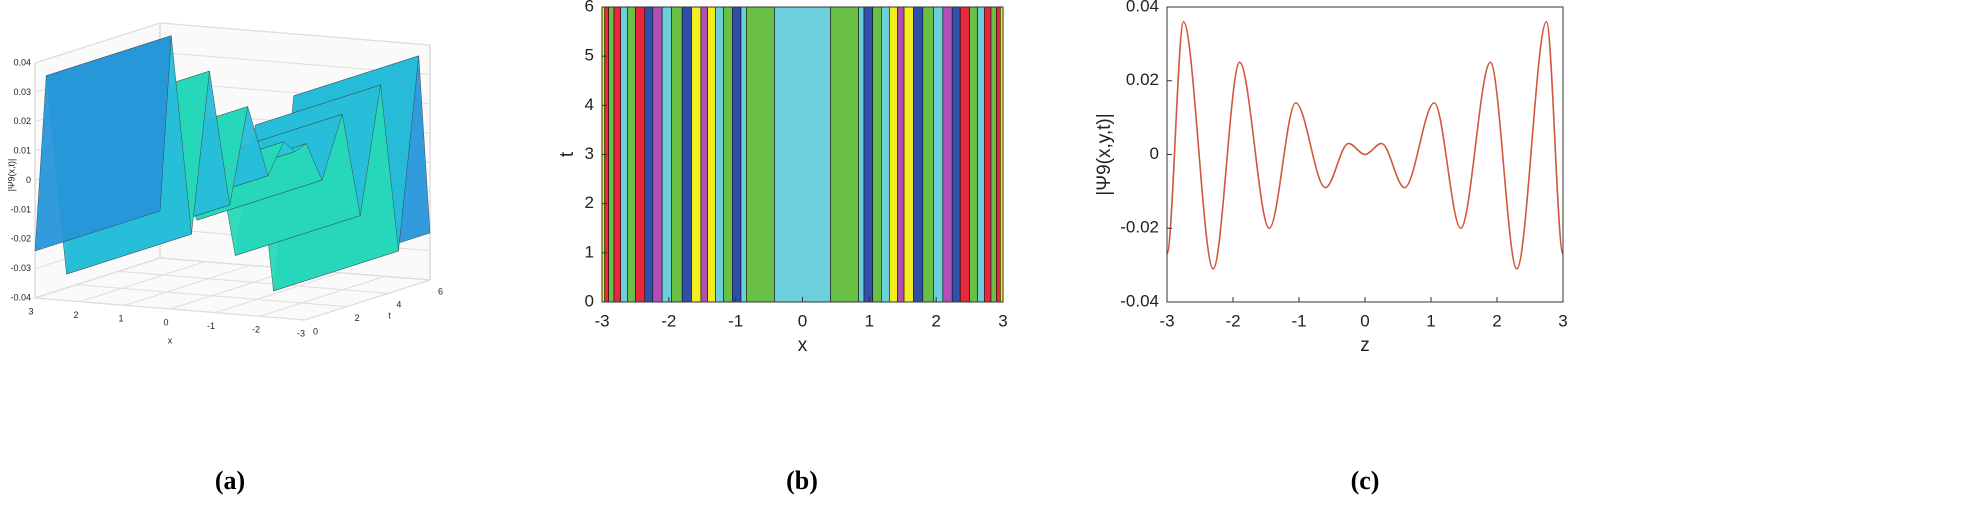 This screenshot has width=1974, height=523. I want to click on data-line, so click(1365, 145).